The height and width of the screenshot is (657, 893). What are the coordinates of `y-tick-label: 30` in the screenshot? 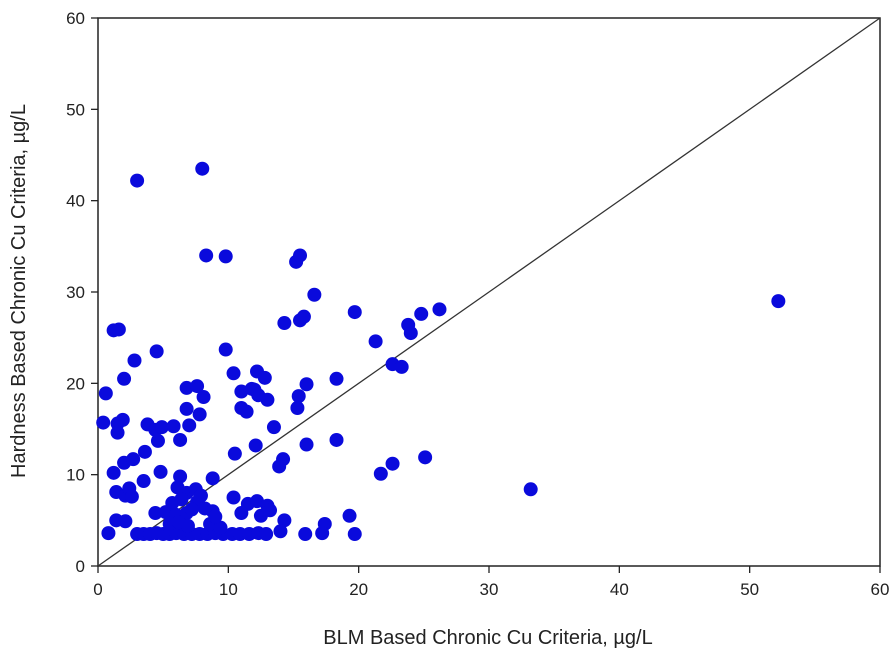 It's located at (75, 292).